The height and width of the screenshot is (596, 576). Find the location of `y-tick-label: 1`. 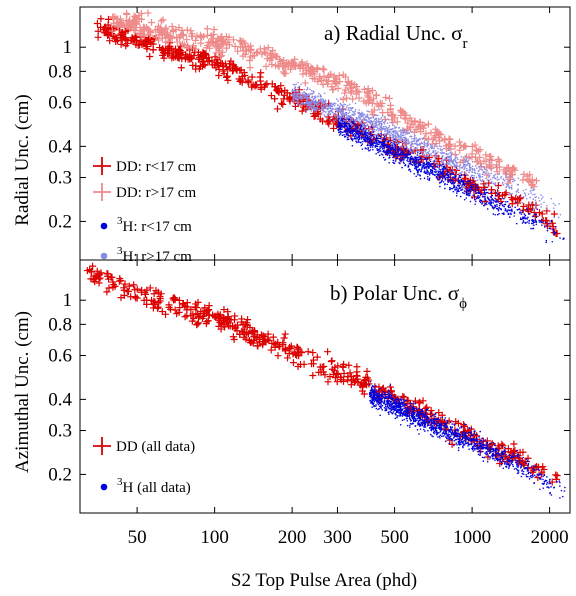

y-tick-label: 1 is located at coordinates (68, 47).